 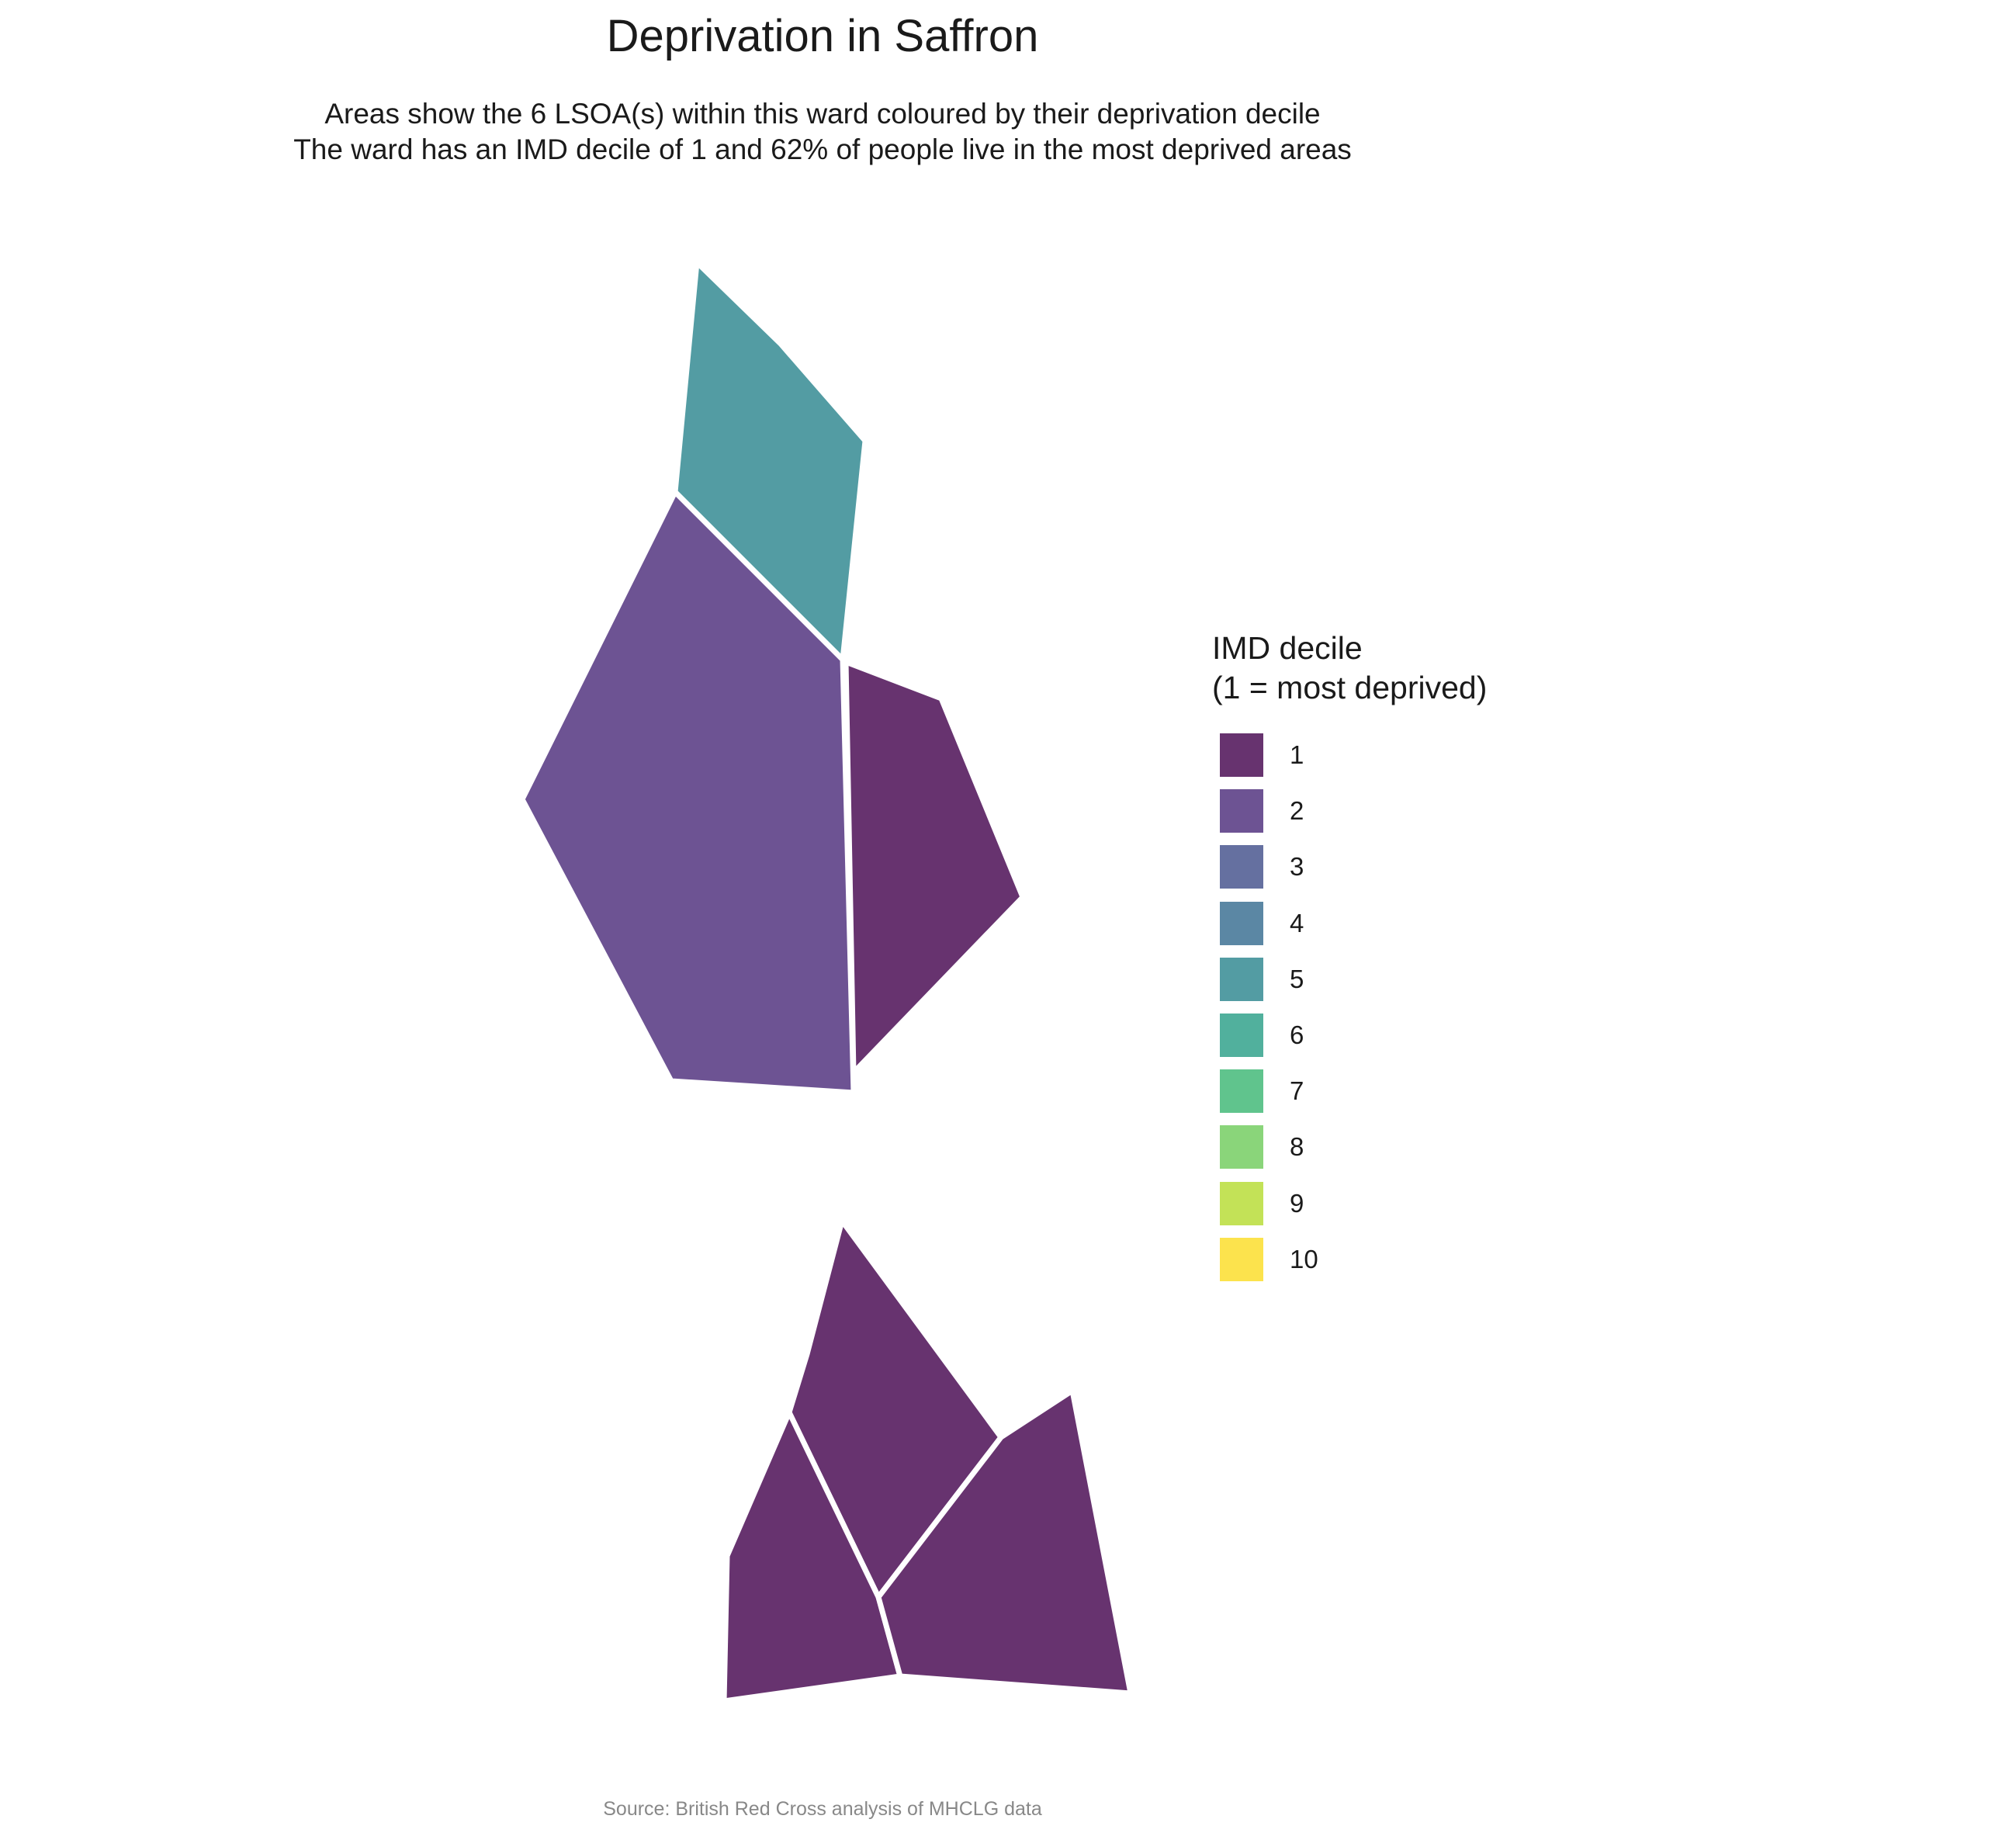 I want to click on legend-title: IMD decile (1 = most deprived), so click(x=1414, y=668).